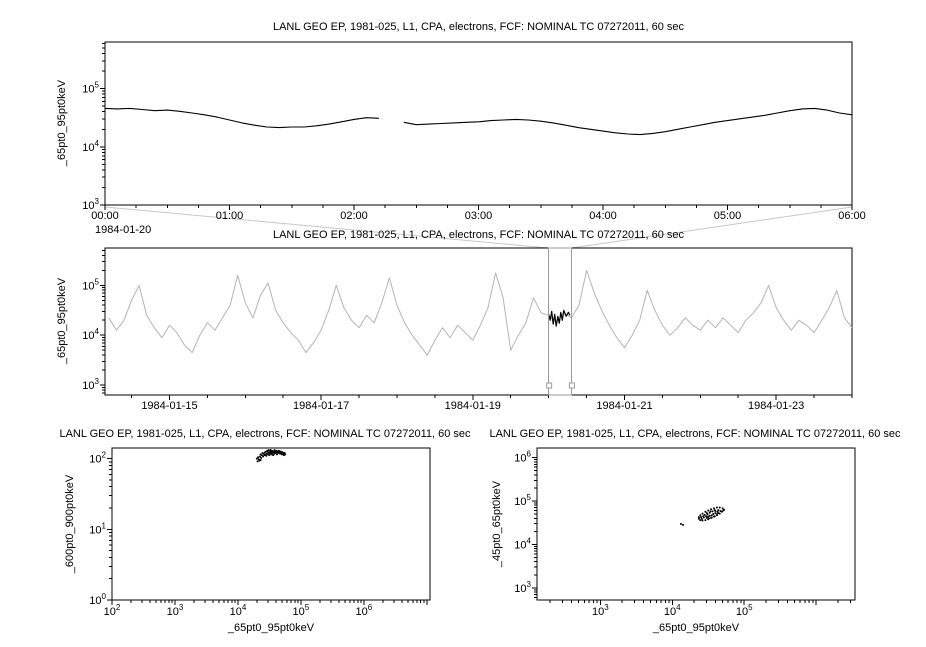  What do you see at coordinates (571, 385) in the screenshot?
I see `selection-handle-right` at bounding box center [571, 385].